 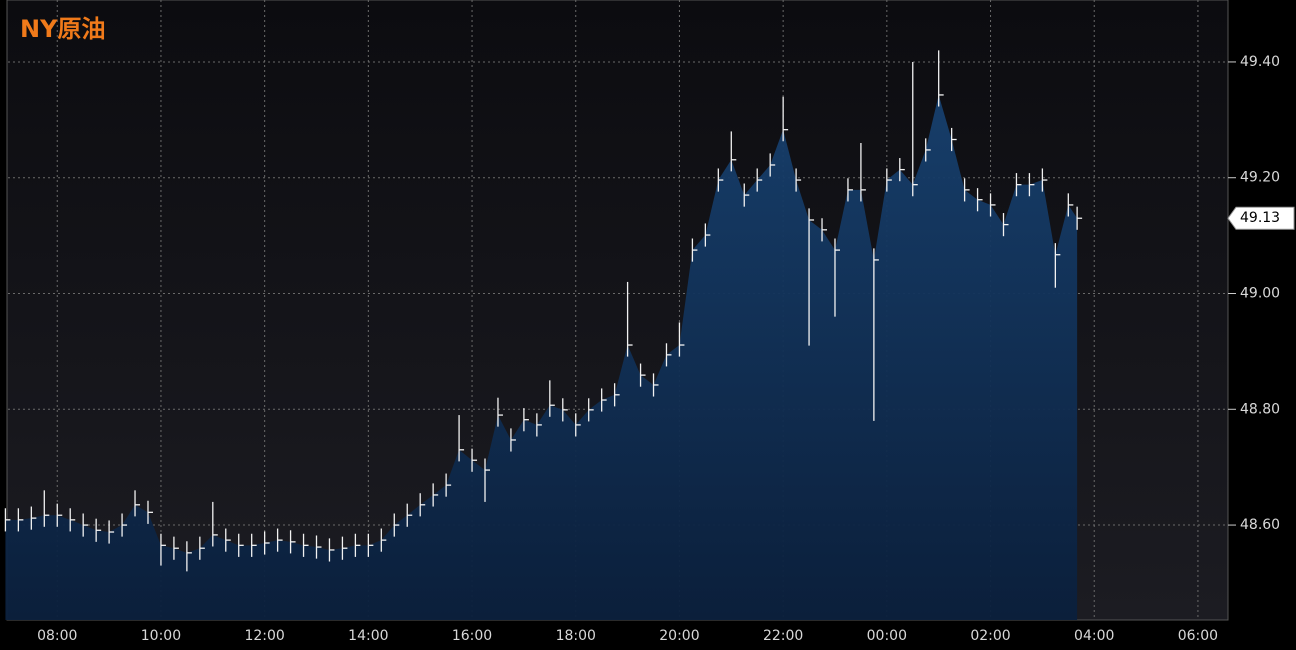 What do you see at coordinates (887, 636) in the screenshot?
I see `x-tick-label: 00:00` at bounding box center [887, 636].